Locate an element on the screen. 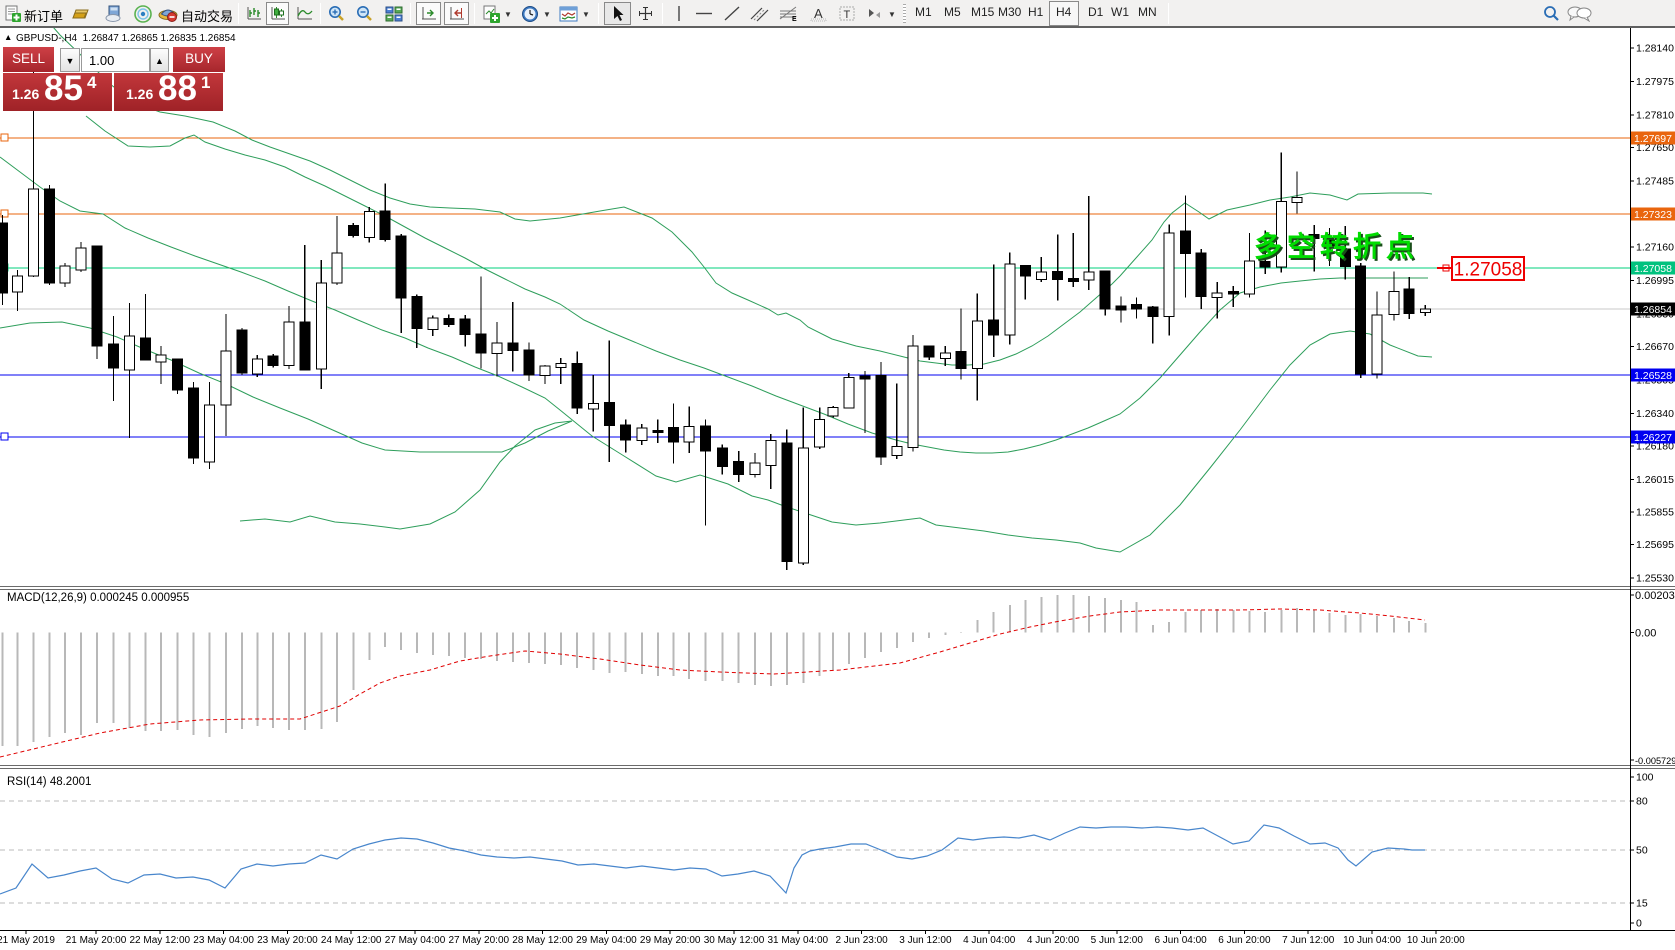 The image size is (1675, 950). svg-text: 4 Jun 20:00 is located at coordinates (1053, 940).